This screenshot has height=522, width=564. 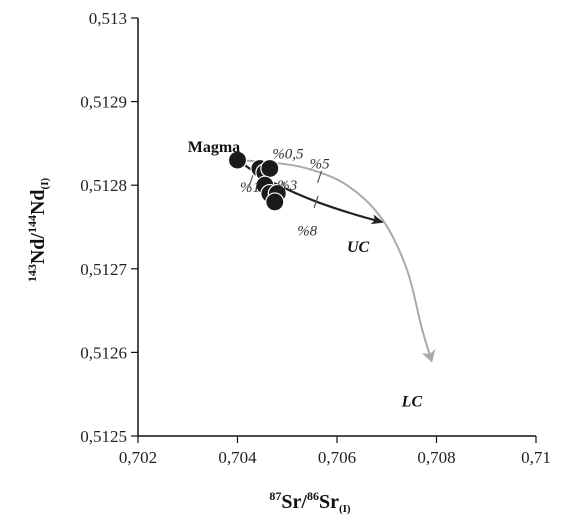 I want to click on y-tick-label: 0,5125, so click(x=103, y=436).